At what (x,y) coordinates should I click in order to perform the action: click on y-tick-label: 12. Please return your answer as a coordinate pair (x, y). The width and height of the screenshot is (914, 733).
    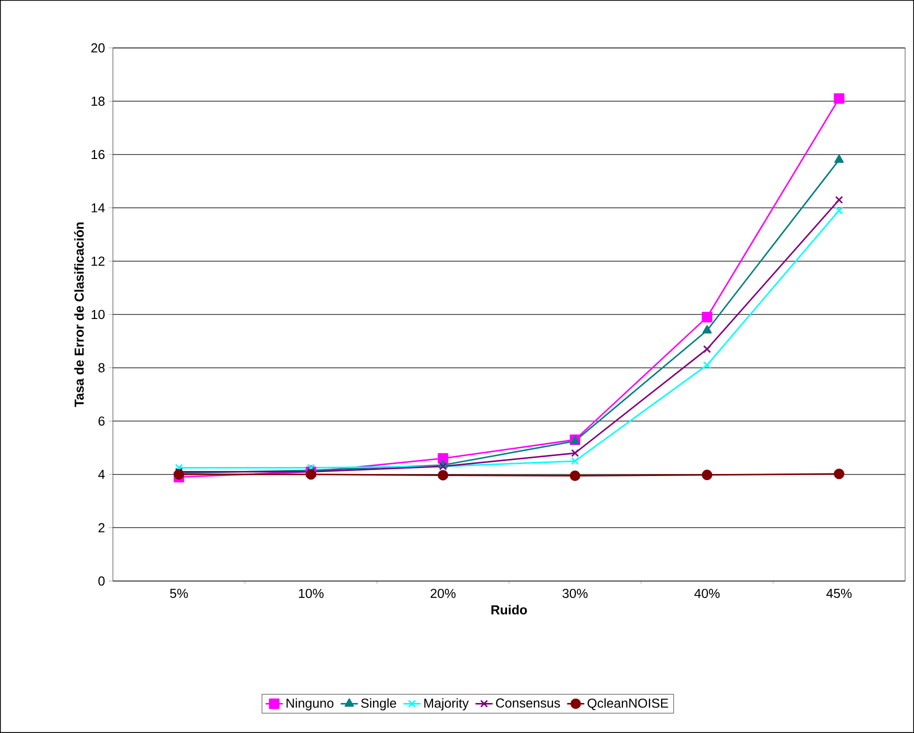
    Looking at the image, I should click on (98, 261).